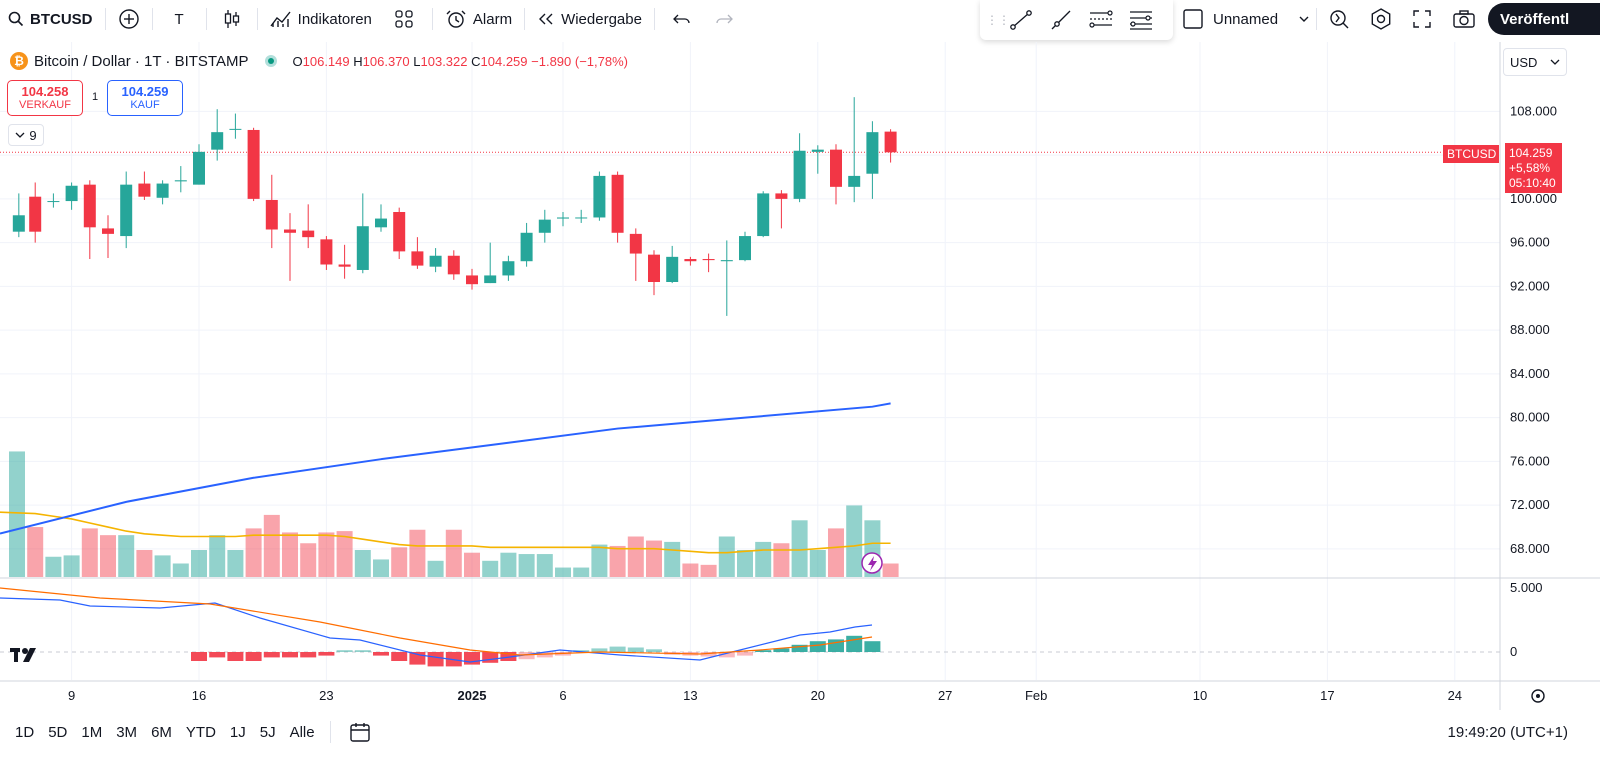 This screenshot has width=1600, height=767. Describe the element at coordinates (50, 19) in the screenshot. I see `symbol-search: BTCUSD` at that location.